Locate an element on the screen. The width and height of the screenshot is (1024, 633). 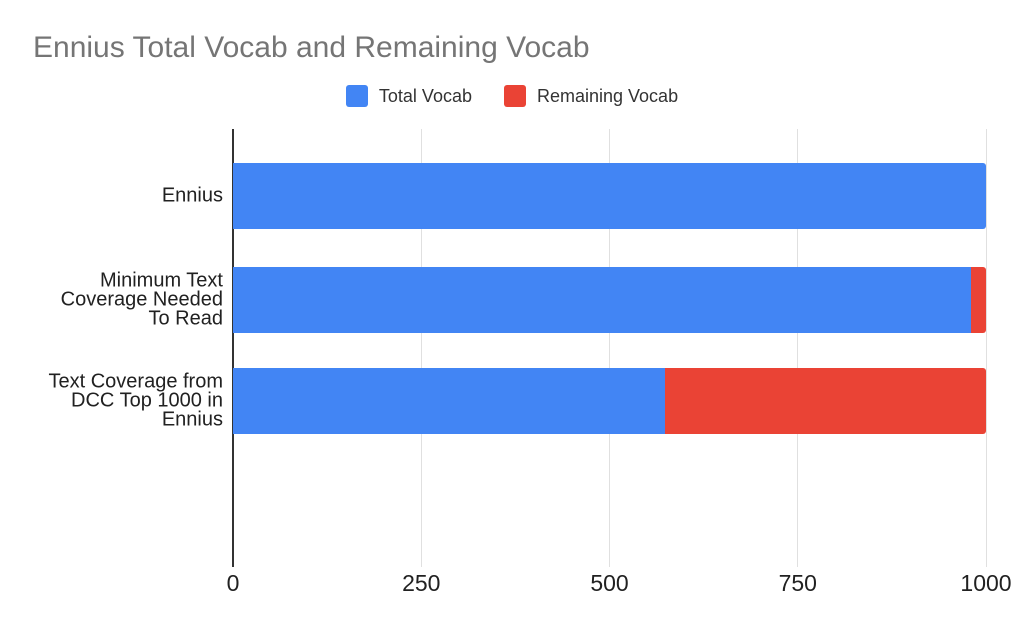
legend-swatch-remaining-vocab is located at coordinates (514, 96).